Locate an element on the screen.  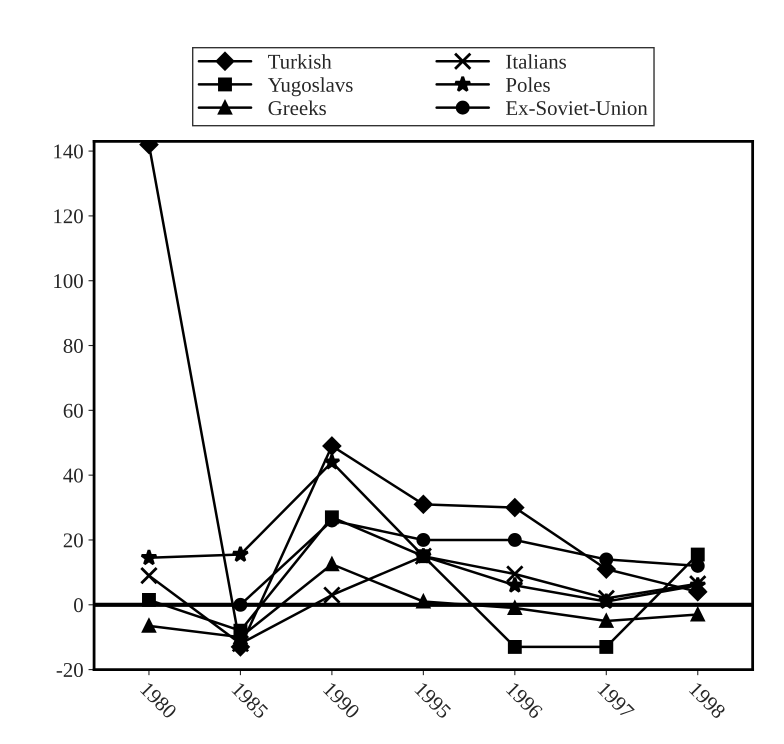
y-tick-label: 40 is located at coordinates (73, 475).